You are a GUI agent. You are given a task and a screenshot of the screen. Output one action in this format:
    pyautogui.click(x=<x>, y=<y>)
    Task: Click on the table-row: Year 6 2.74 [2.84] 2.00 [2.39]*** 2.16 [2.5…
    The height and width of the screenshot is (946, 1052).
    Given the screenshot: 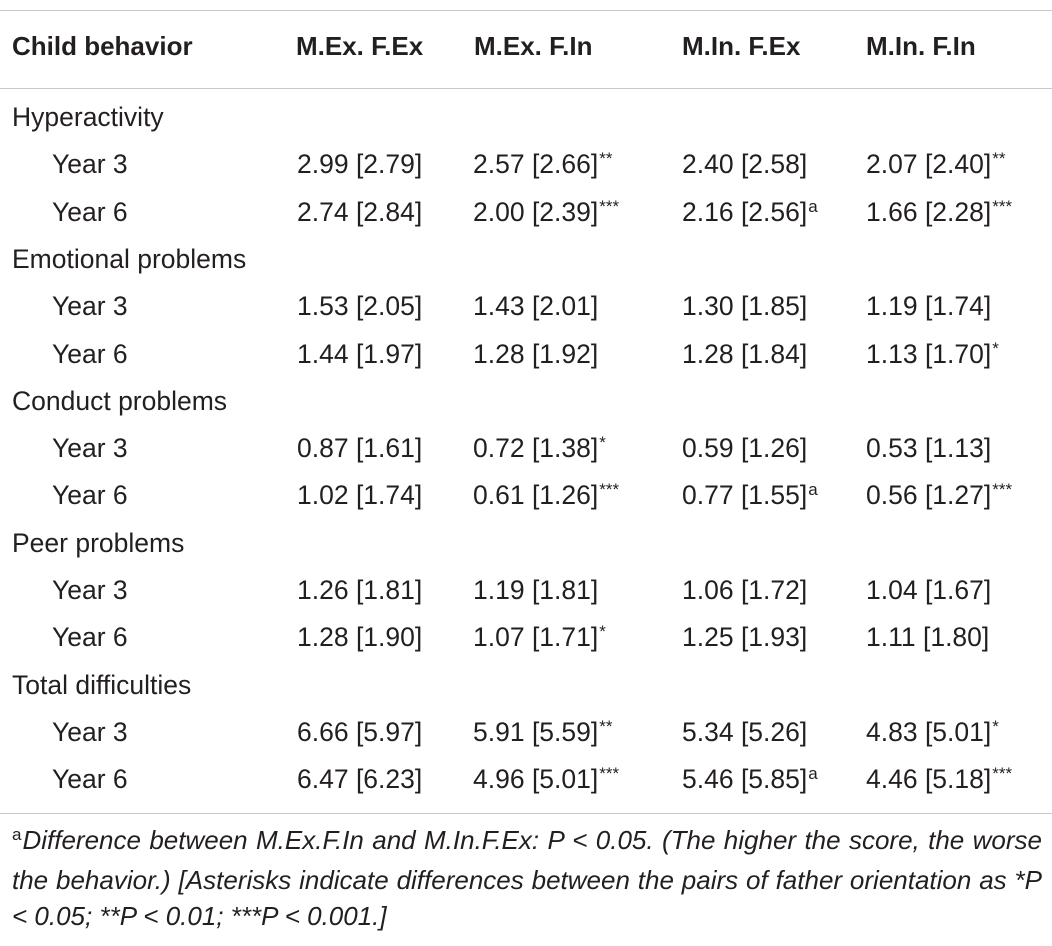 What is the action you would take?
    pyautogui.click(x=526, y=212)
    